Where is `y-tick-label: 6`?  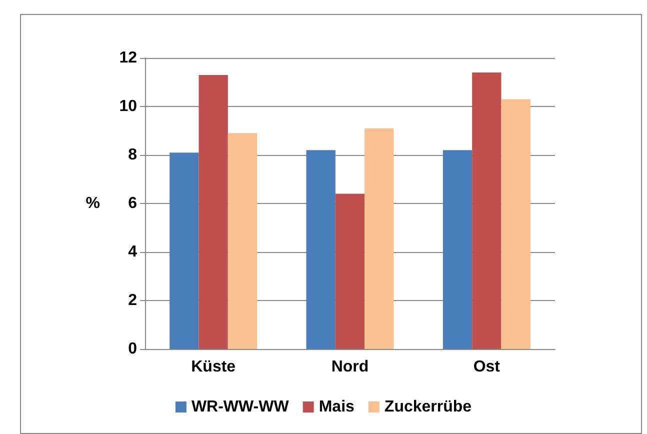
y-tick-label: 6 is located at coordinates (133, 203).